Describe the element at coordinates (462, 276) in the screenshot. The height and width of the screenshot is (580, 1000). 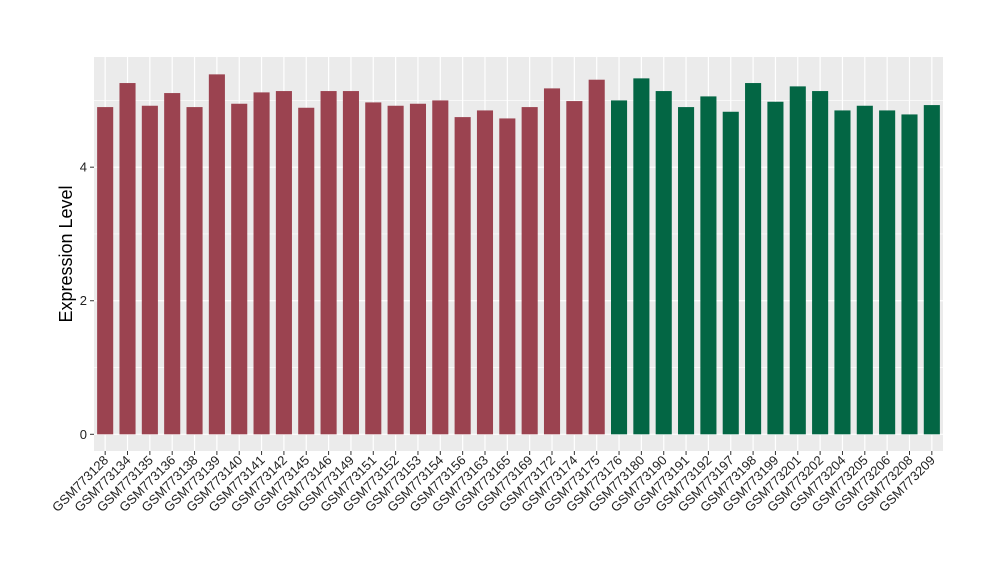
I see `bar-GSM773156` at that location.